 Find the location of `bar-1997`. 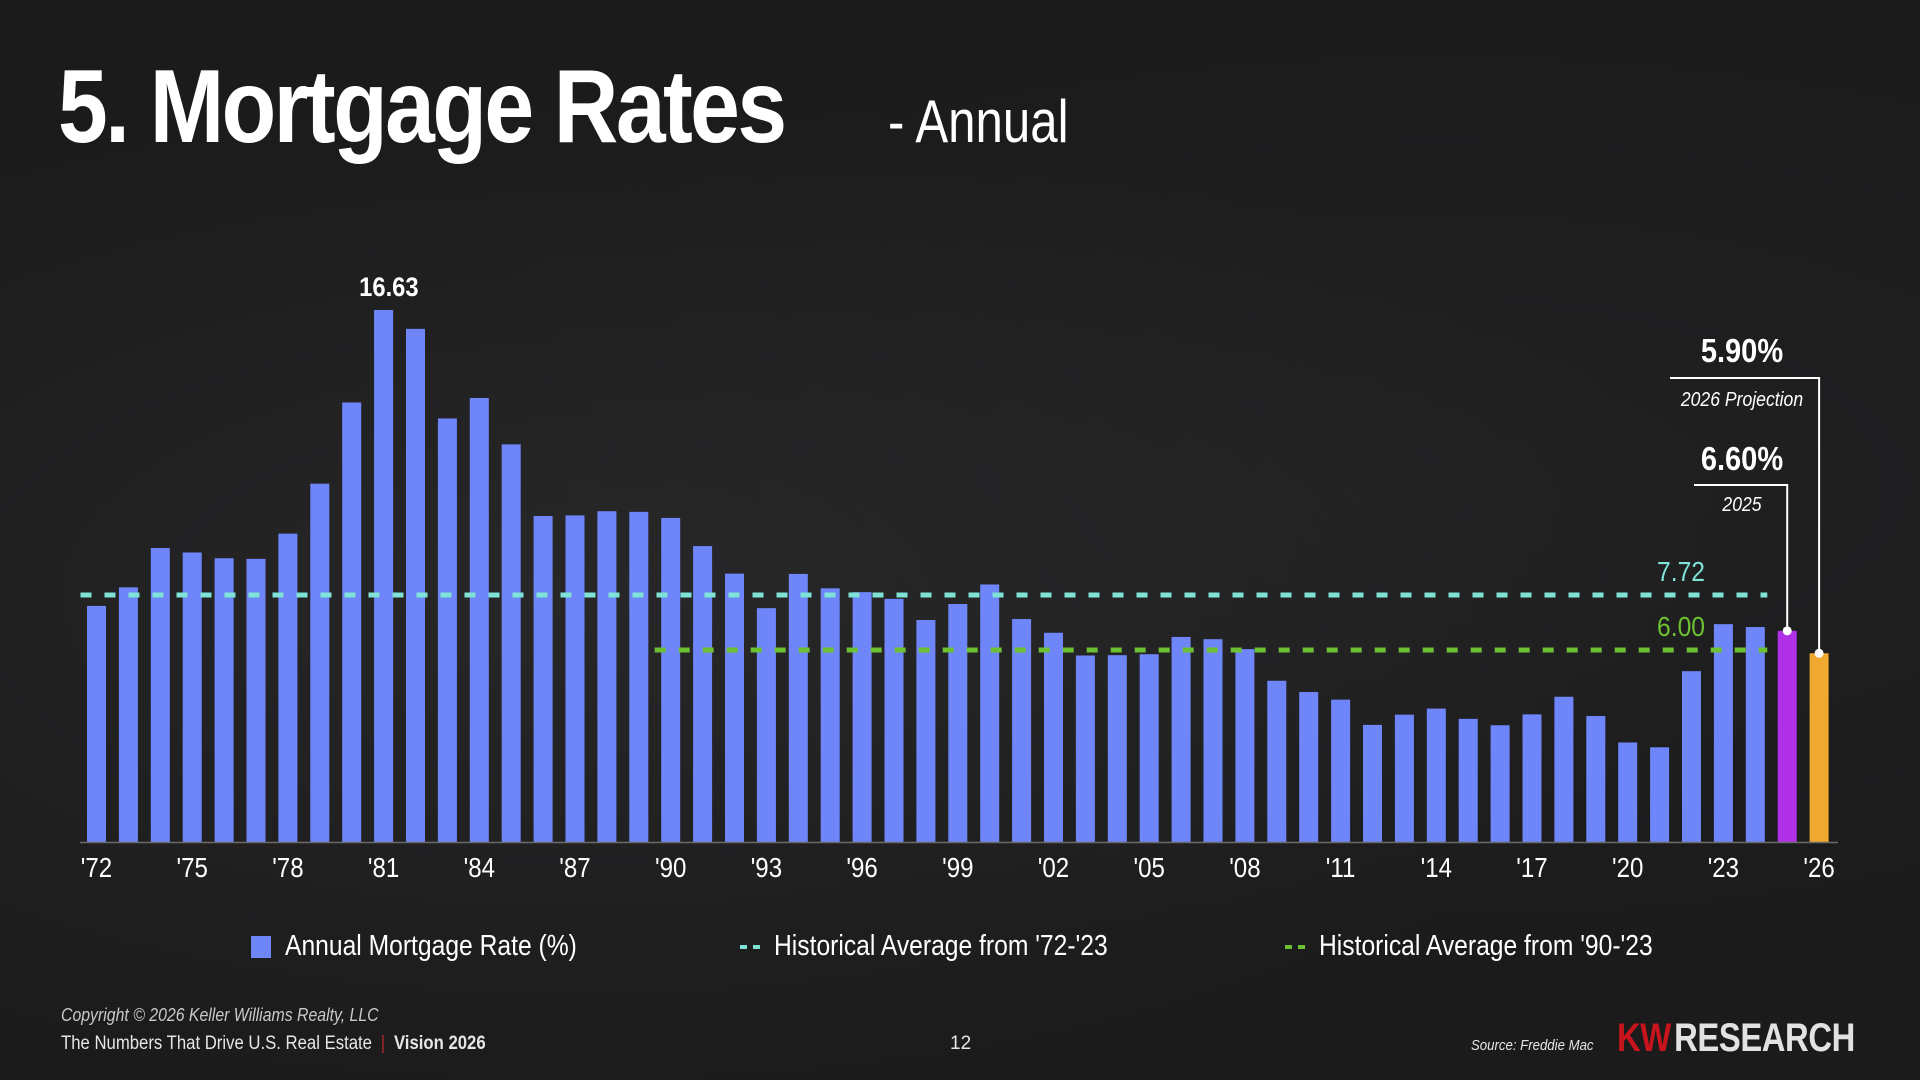

bar-1997 is located at coordinates (894, 720).